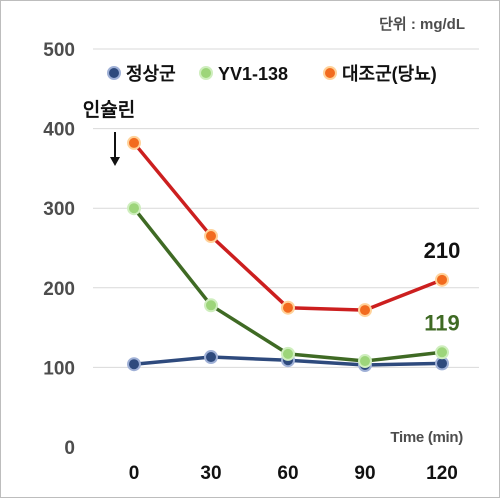 This screenshot has height=498, width=500. What do you see at coordinates (134, 473) in the screenshot?
I see `x-tick-label: 0` at bounding box center [134, 473].